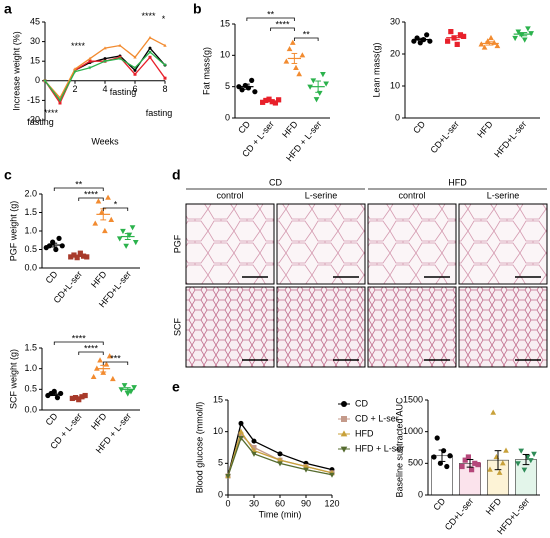 Image resolution: width=550 pixels, height=538 pixels. Describe the element at coordinates (8, 9) in the screenshot. I see `panel-letter: a` at that location.